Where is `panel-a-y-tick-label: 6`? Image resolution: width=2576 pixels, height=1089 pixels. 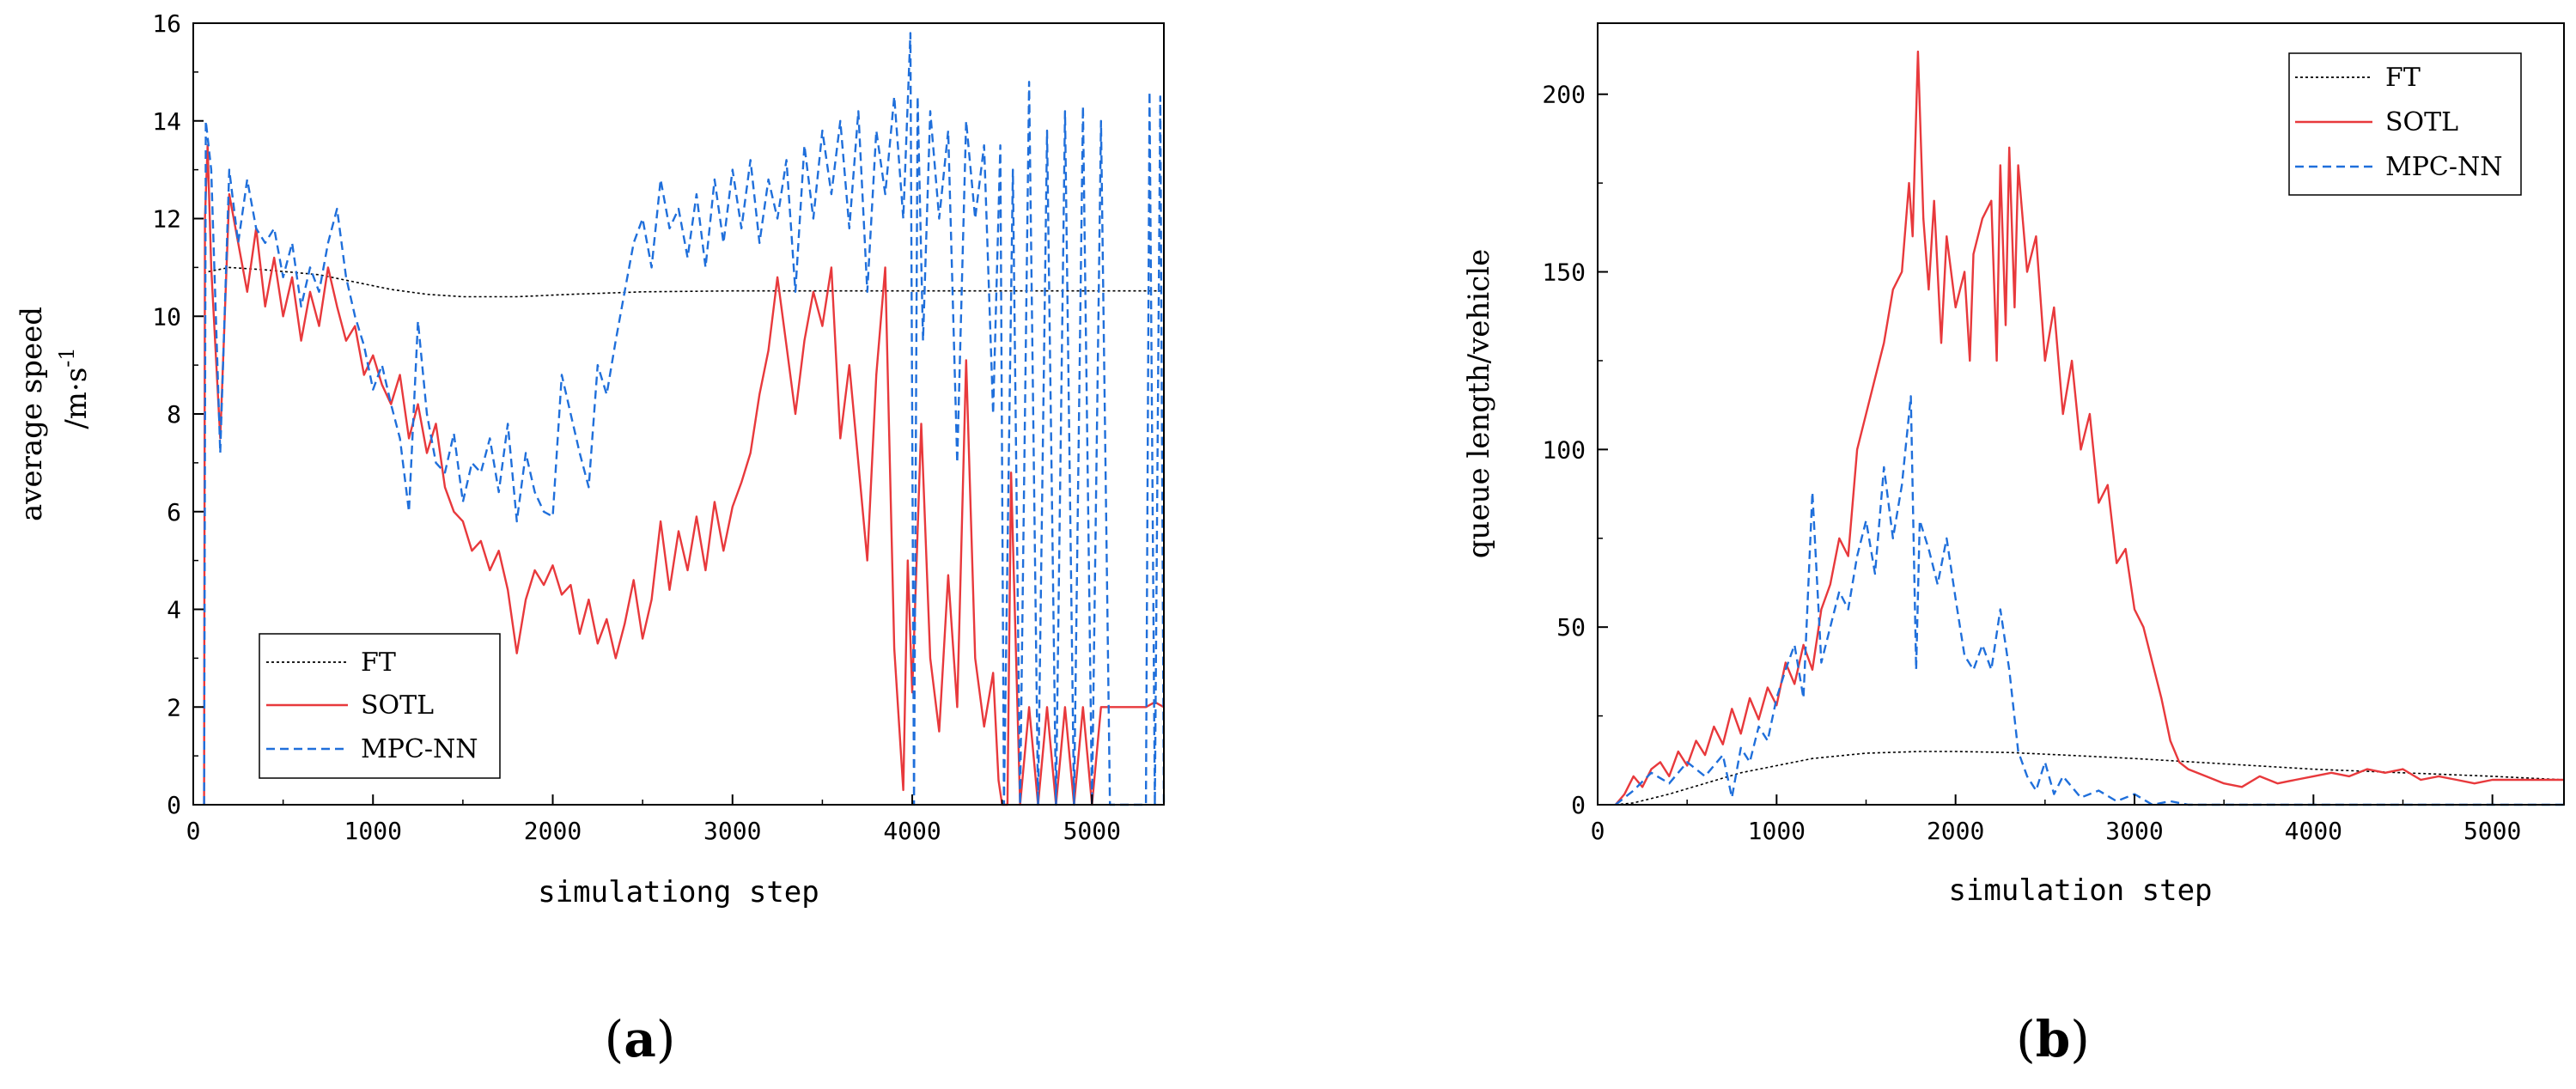 panel-a-y-tick-label: 6 is located at coordinates (174, 512).